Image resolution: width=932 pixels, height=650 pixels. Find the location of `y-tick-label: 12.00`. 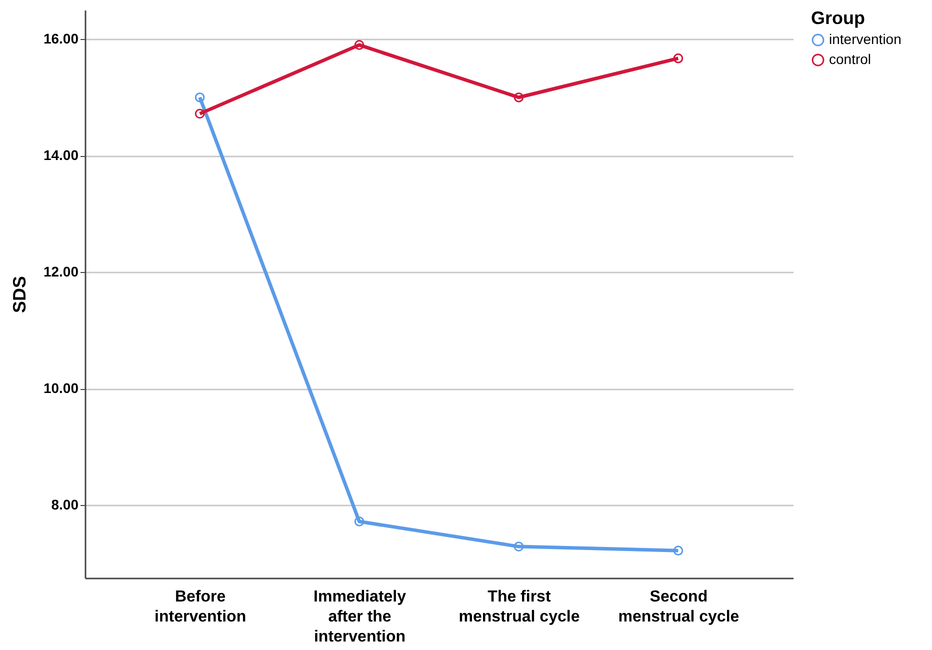

y-tick-label: 12.00 is located at coordinates (61, 272).